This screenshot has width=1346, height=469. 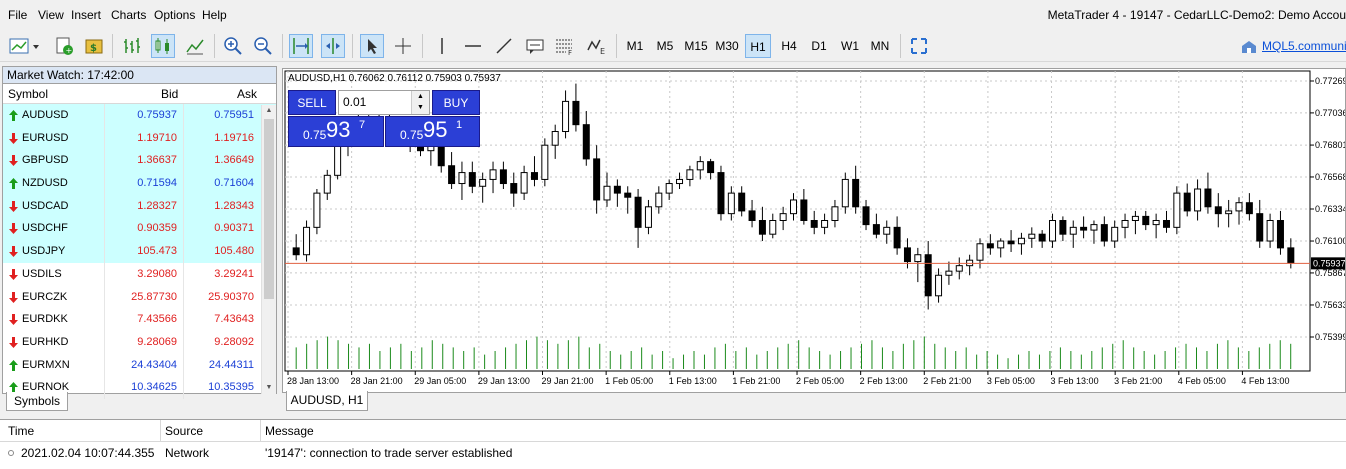 I want to click on market-watch-row: EURHKD 9.28069 9.28092, so click(x=139, y=342).